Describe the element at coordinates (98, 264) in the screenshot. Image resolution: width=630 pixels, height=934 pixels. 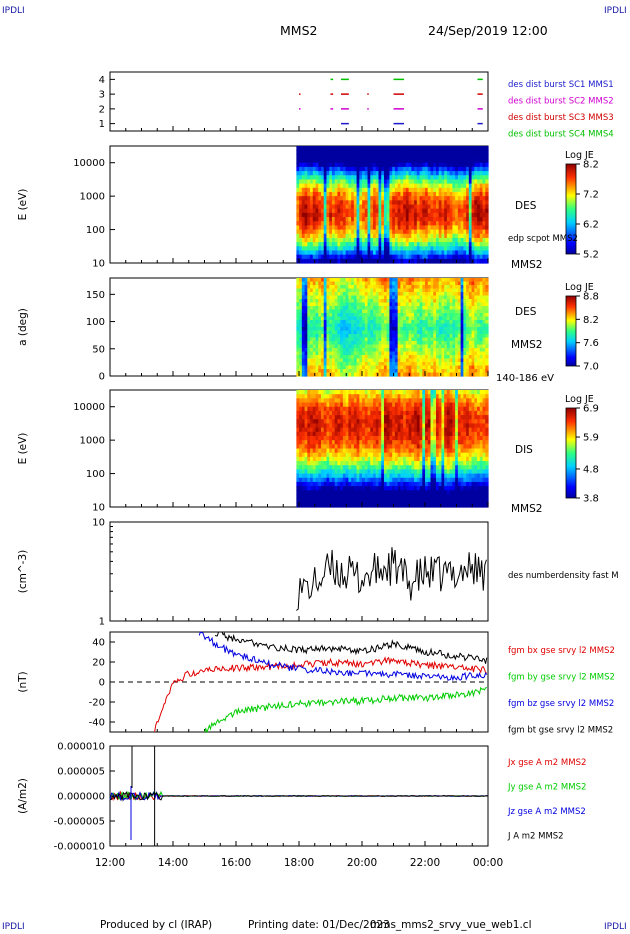
I see `des-energy-y-10-label: 10` at that location.